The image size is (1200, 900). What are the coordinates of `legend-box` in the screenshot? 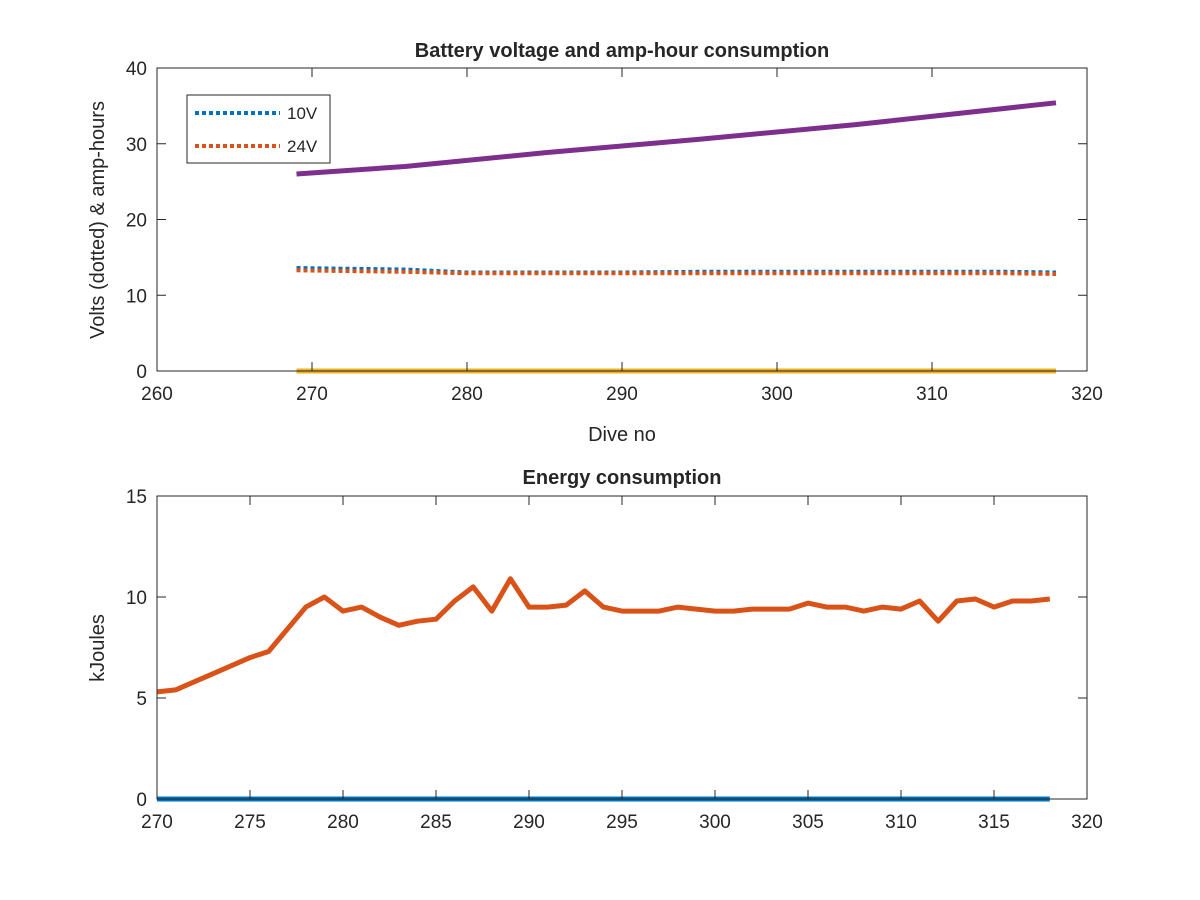 It's located at (258, 129).